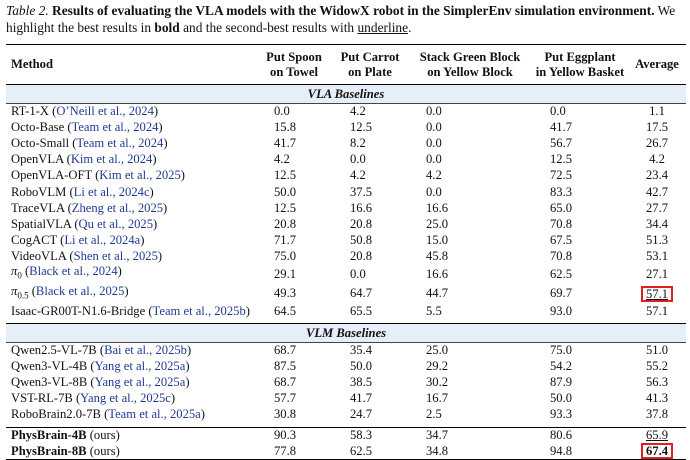  I want to click on caption-text-c: ., so click(410, 27).